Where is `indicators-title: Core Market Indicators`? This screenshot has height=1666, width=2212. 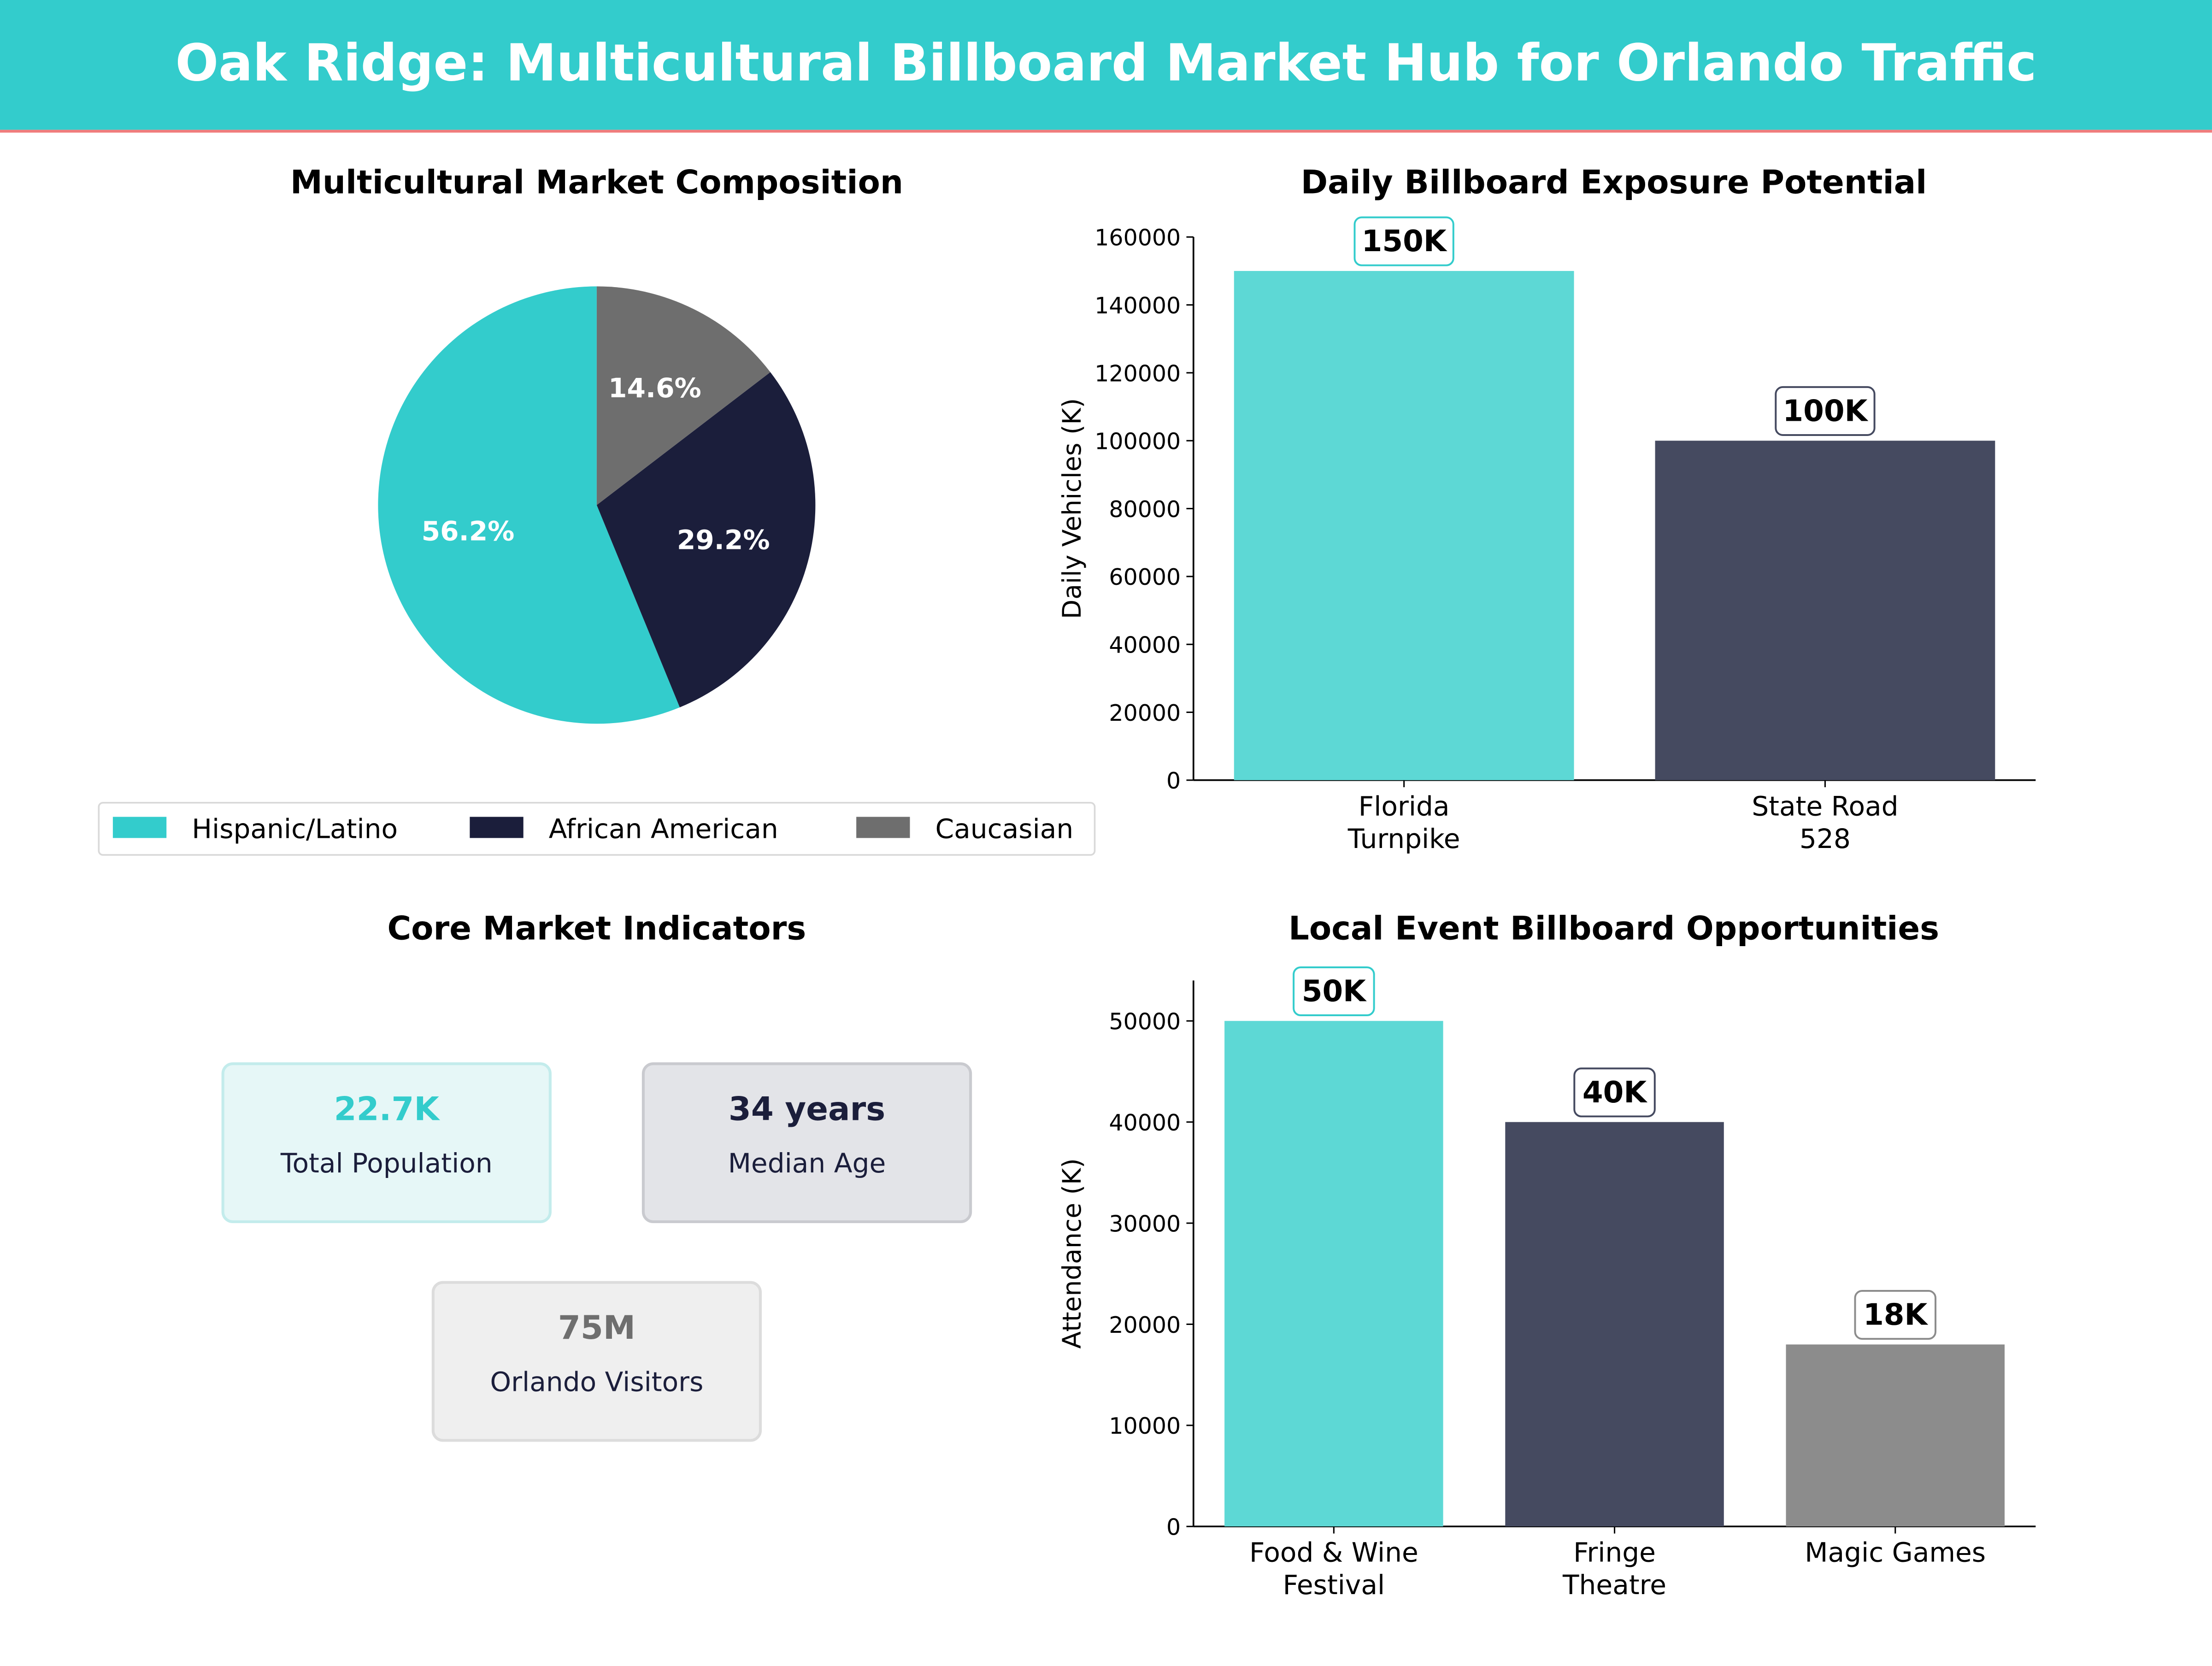 indicators-title: Core Market Indicators is located at coordinates (597, 929).